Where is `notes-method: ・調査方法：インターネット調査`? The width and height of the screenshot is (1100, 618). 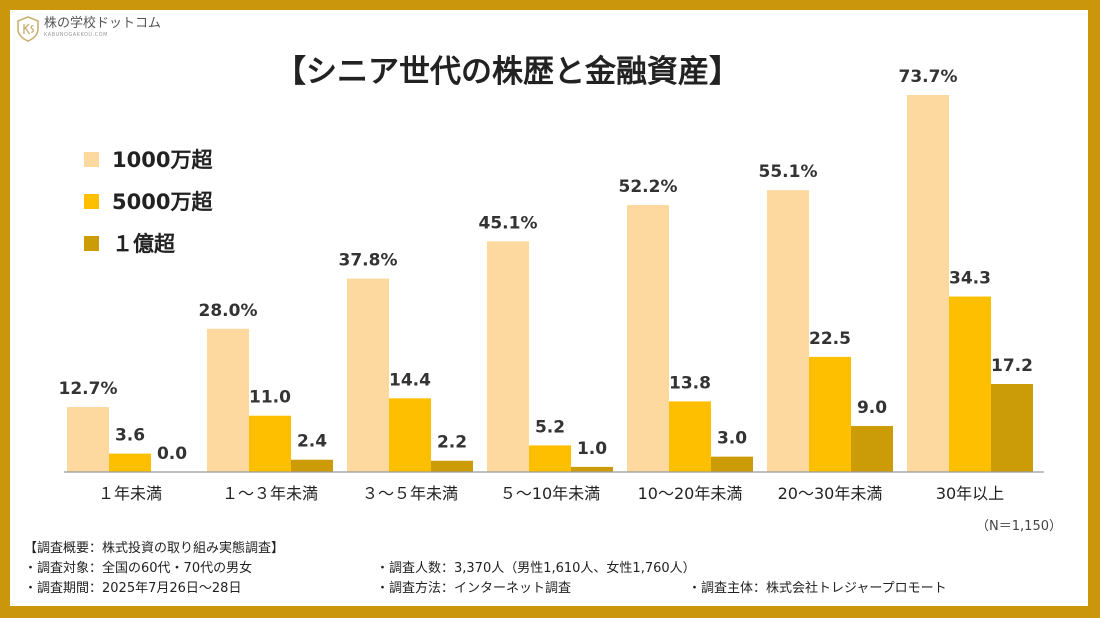
notes-method: ・調査方法：インターネット調査 is located at coordinates (474, 588).